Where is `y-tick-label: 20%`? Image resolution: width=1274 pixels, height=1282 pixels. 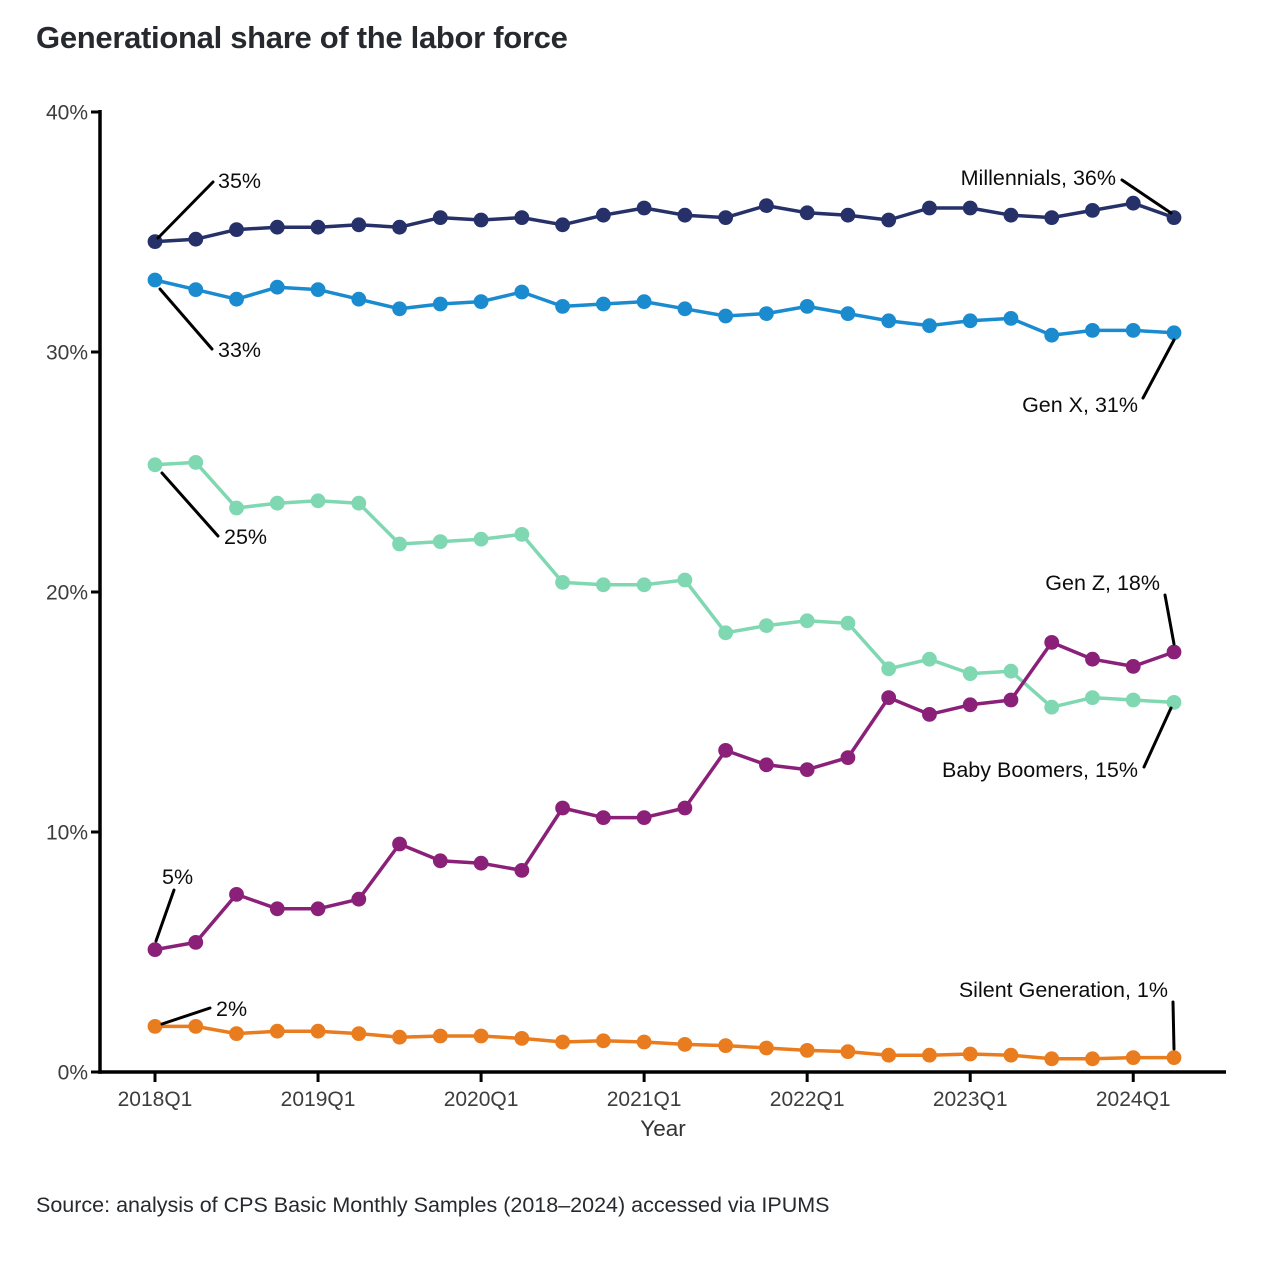 y-tick-label: 20% is located at coordinates (67, 593).